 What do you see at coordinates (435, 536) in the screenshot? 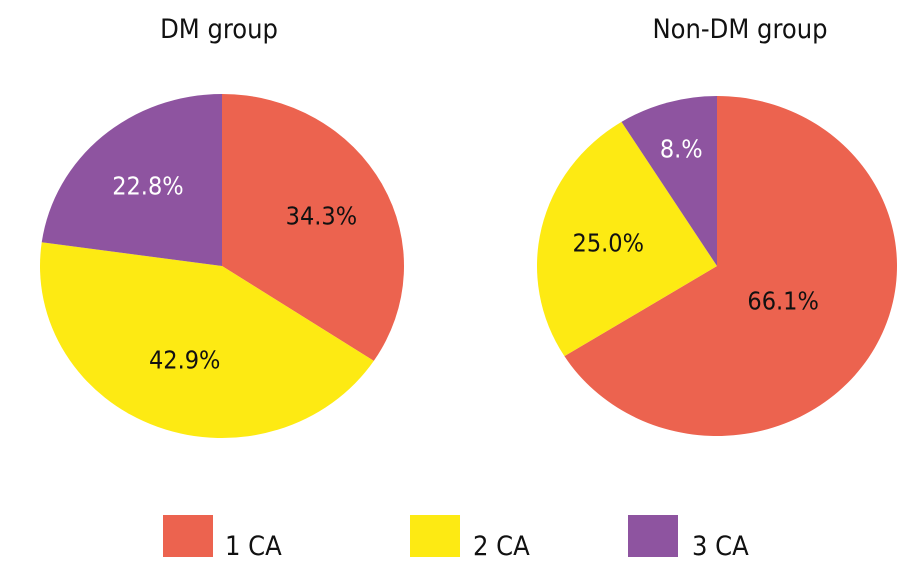
I see `legend-swatch-2ca` at bounding box center [435, 536].